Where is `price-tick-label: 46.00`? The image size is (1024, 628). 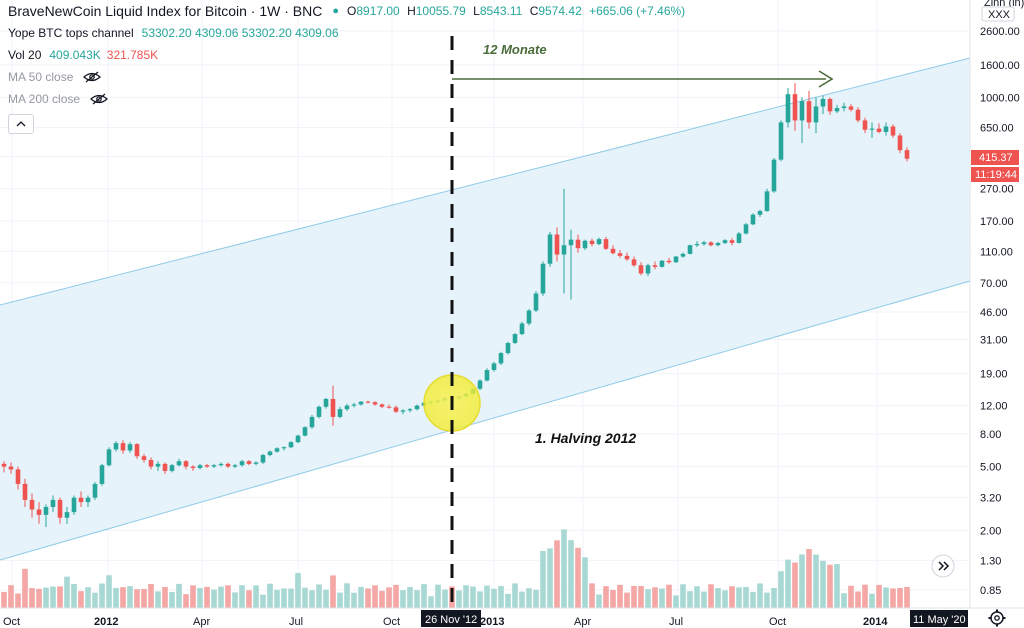 price-tick-label: 46.00 is located at coordinates (994, 313).